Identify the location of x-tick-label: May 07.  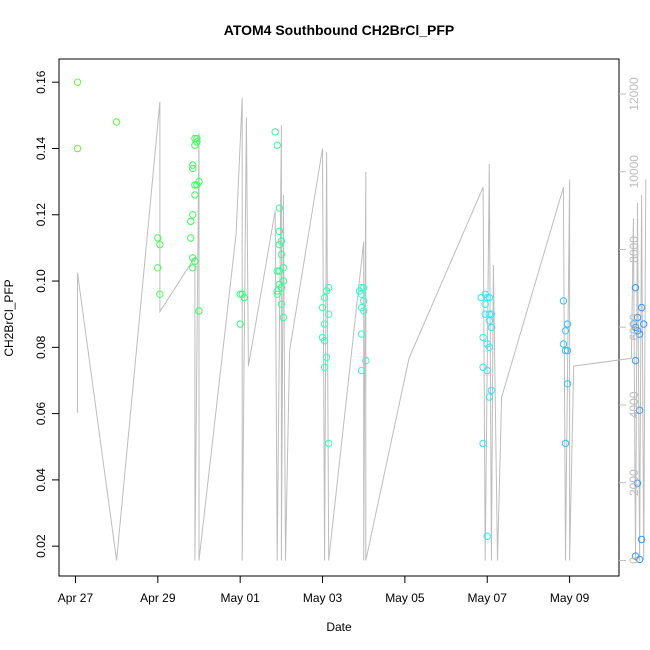
(488, 598).